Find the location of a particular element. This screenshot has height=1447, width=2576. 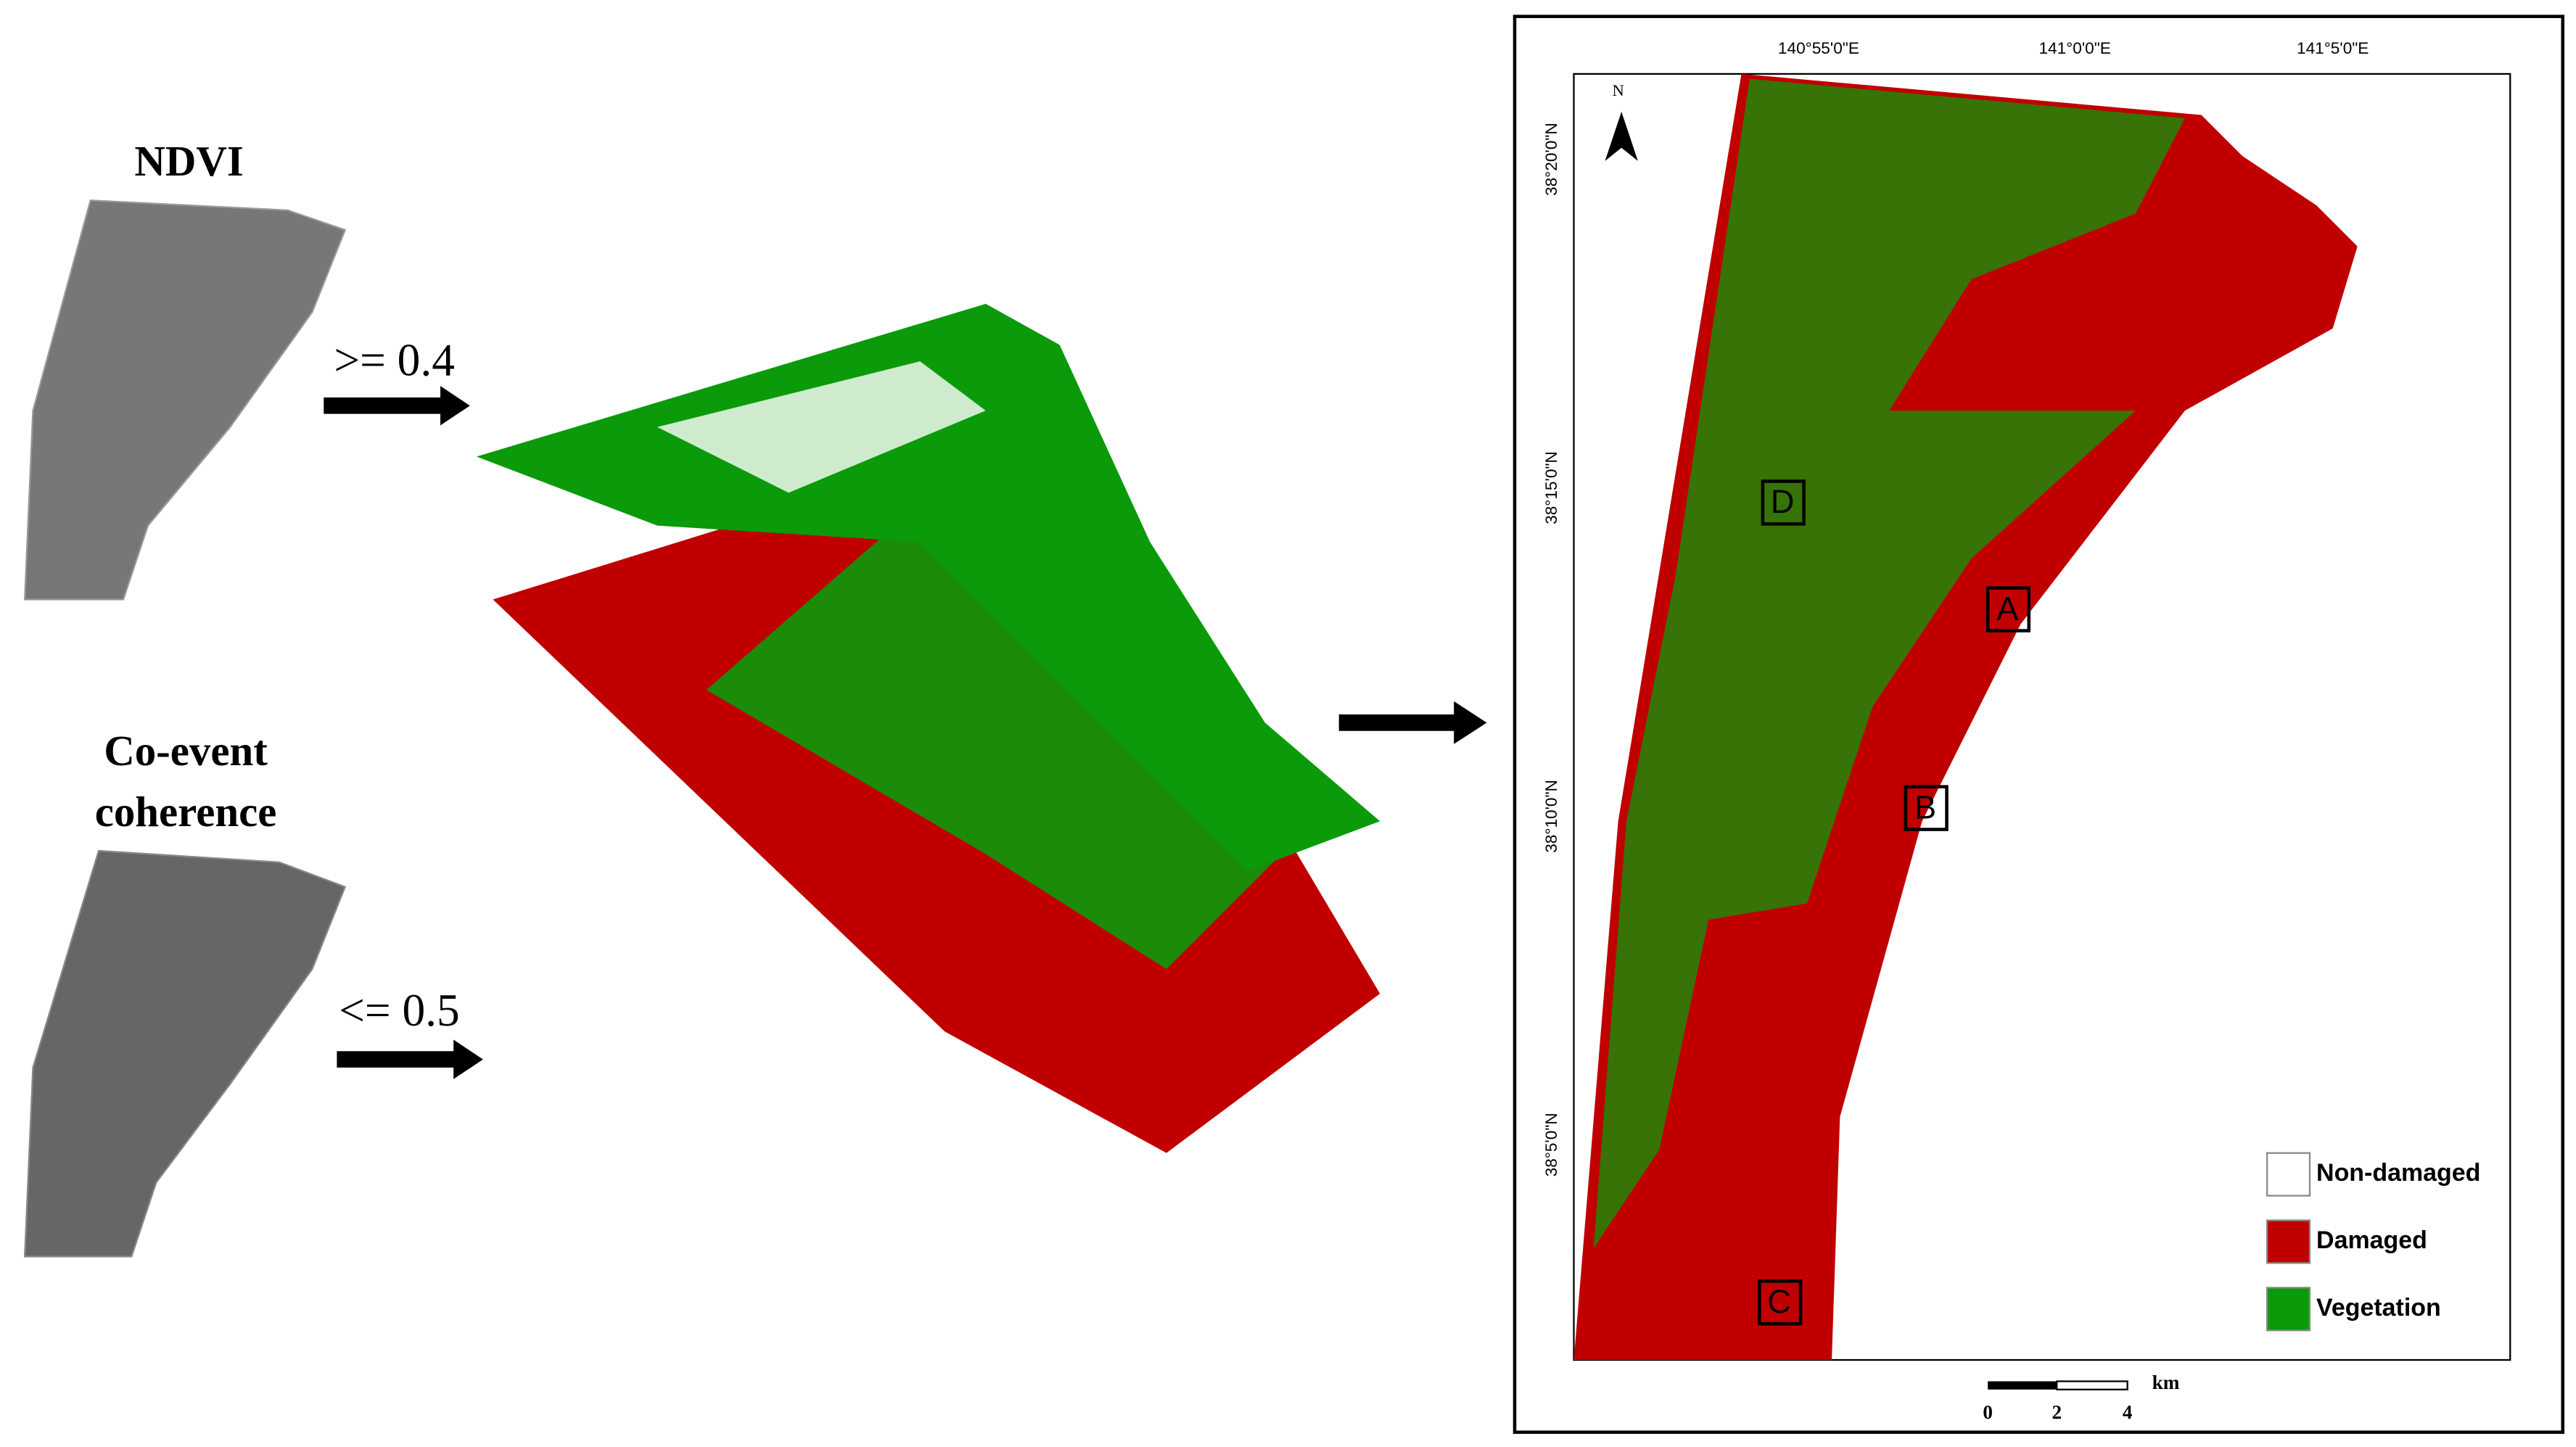

north-arrow is located at coordinates (1621, 136).